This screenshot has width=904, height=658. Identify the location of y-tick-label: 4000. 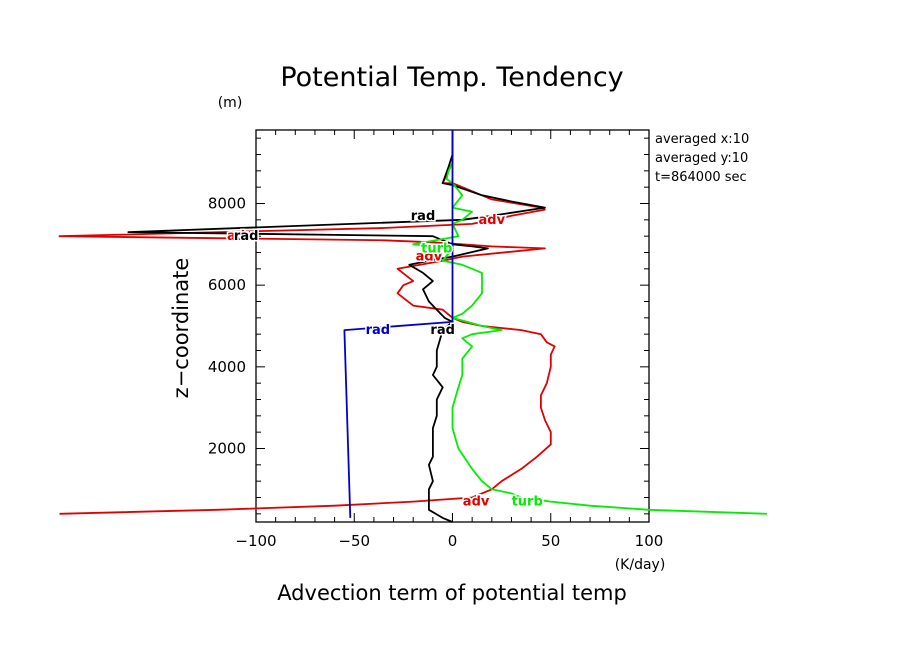
(227, 367).